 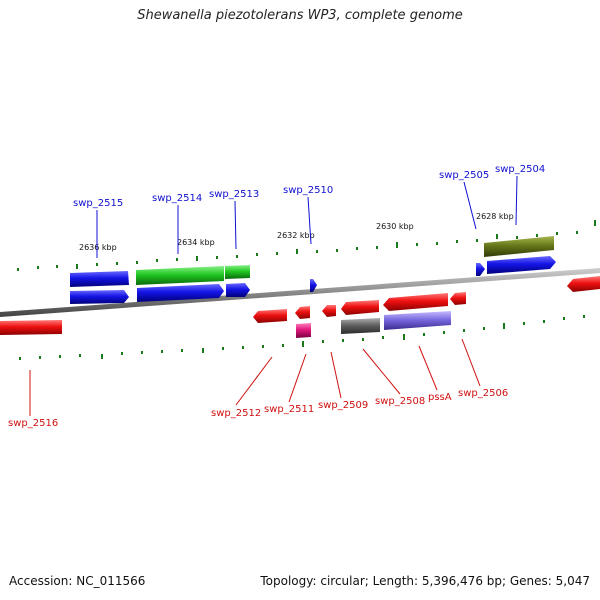 What do you see at coordinates (196, 242) in the screenshot?
I see `kbp-label: 2634 kbp` at bounding box center [196, 242].